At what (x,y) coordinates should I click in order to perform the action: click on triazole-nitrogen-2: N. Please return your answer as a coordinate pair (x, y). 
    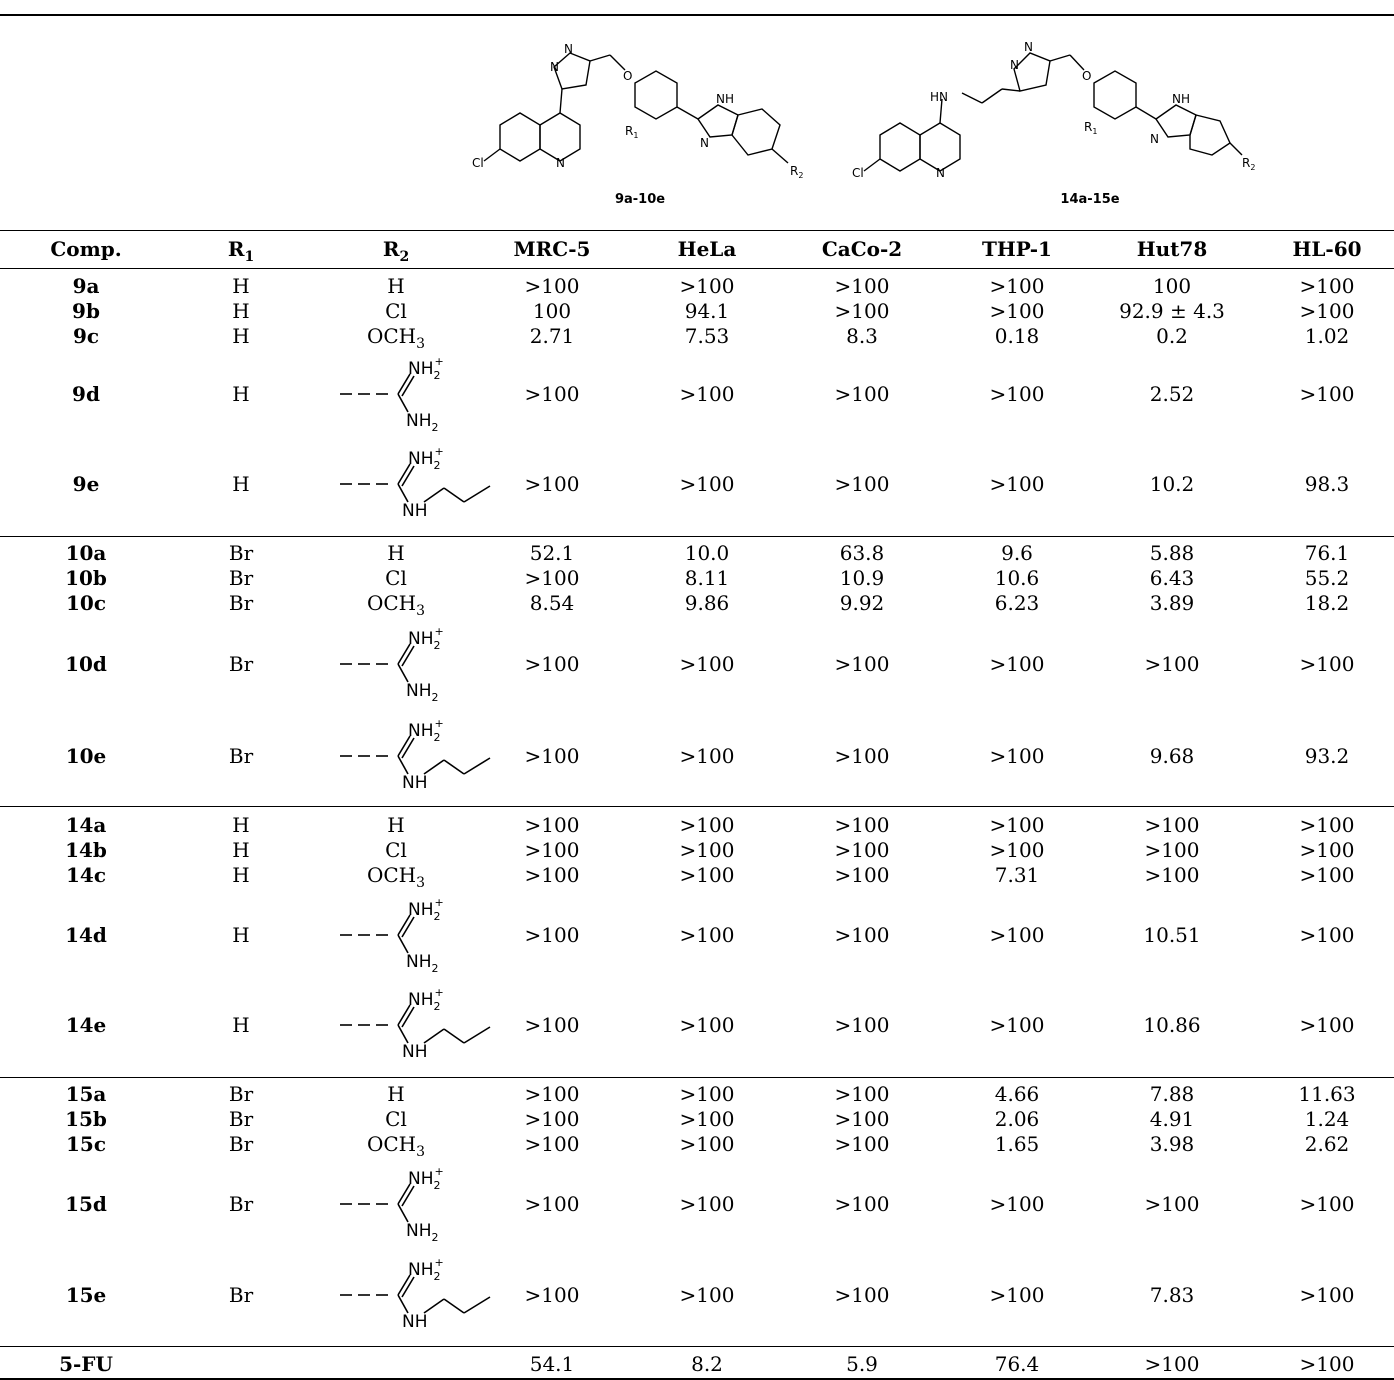
    Looking at the image, I should click on (568, 49).